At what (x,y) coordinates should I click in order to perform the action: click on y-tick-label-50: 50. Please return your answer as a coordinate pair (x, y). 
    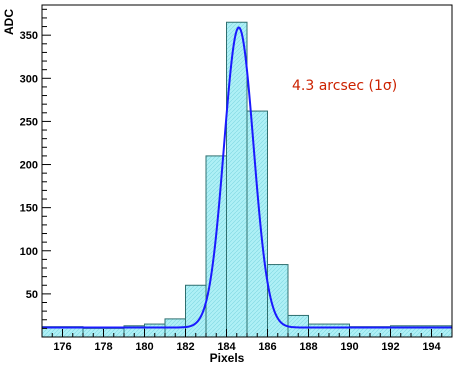
    Looking at the image, I should click on (32, 295).